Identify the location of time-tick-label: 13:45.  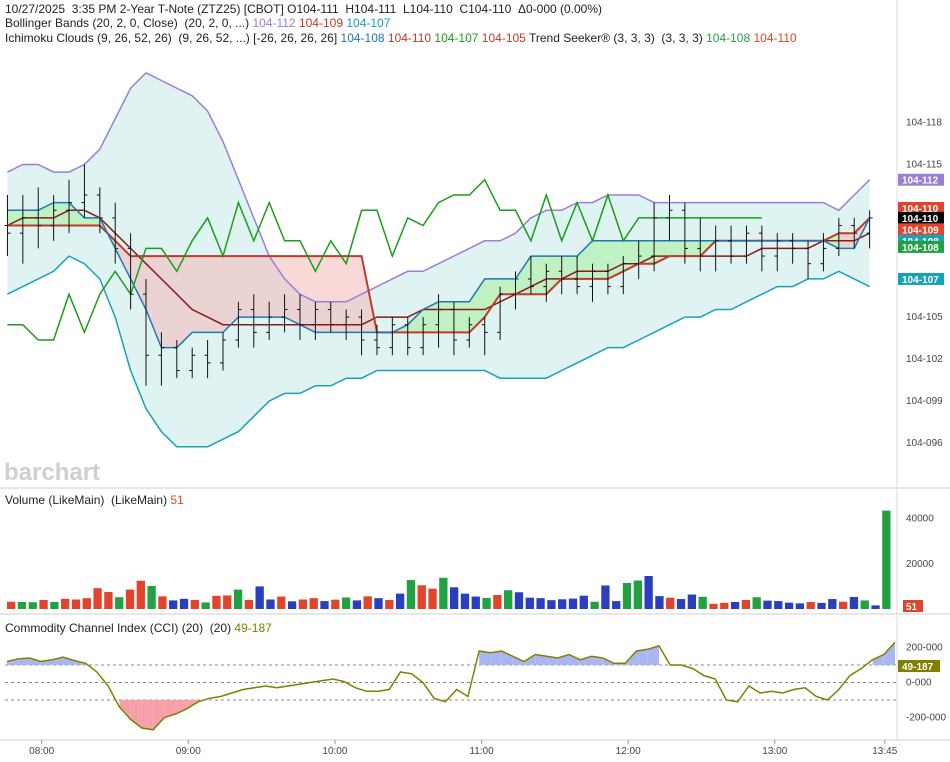
(884, 751).